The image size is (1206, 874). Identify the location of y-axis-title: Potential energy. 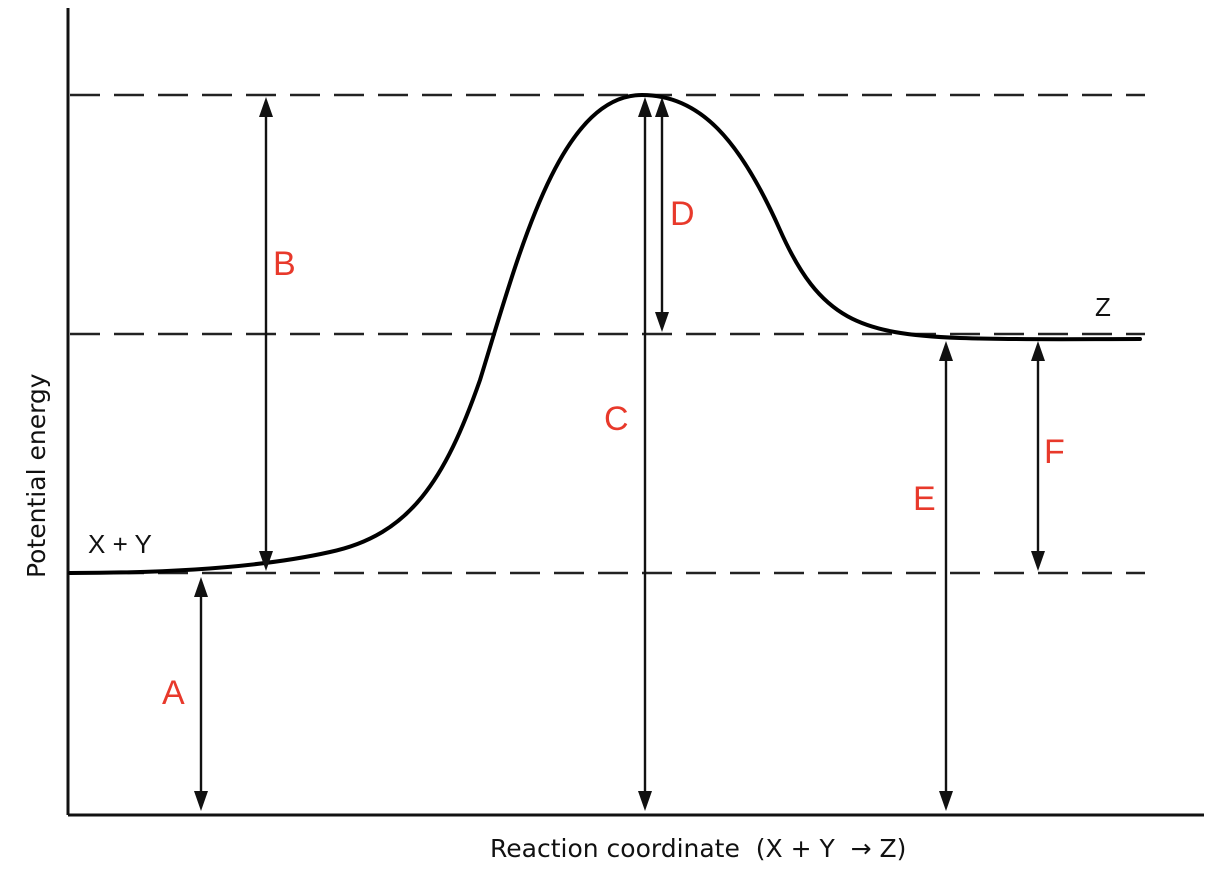
(36, 475).